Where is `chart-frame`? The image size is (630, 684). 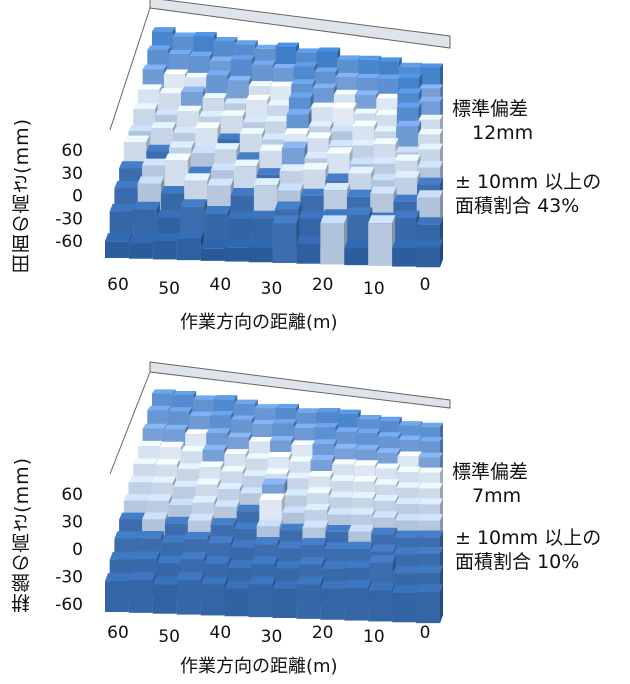 chart-frame is located at coordinates (280, 418).